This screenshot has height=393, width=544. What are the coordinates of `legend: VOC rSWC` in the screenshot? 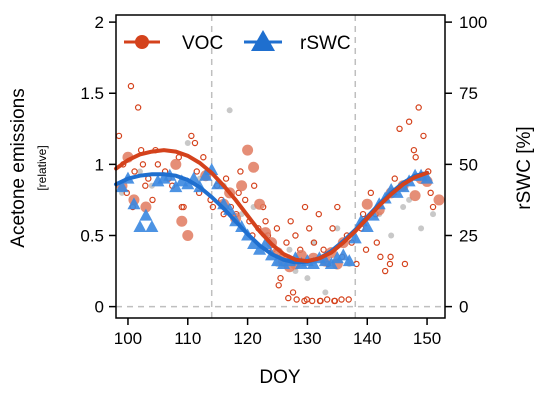 It's located at (237, 42).